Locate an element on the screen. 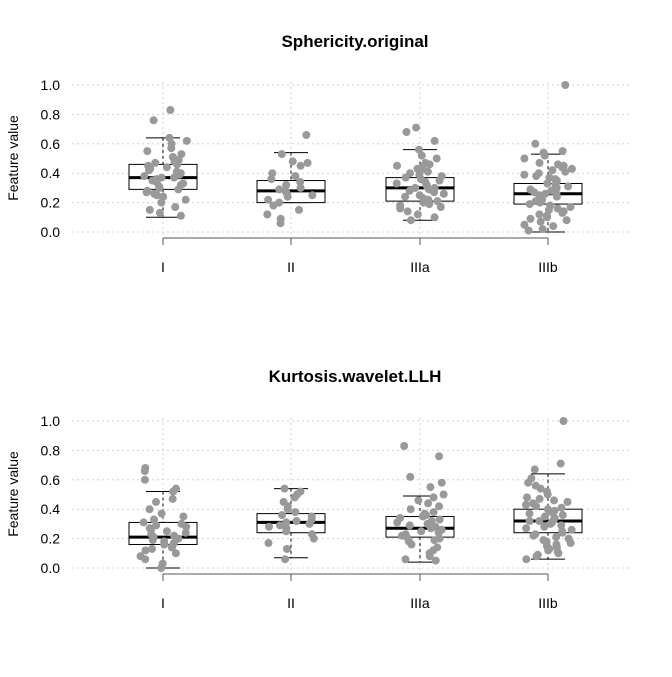 This screenshot has height=677, width=672. x-tick-label: IIIa is located at coordinates (420, 267).